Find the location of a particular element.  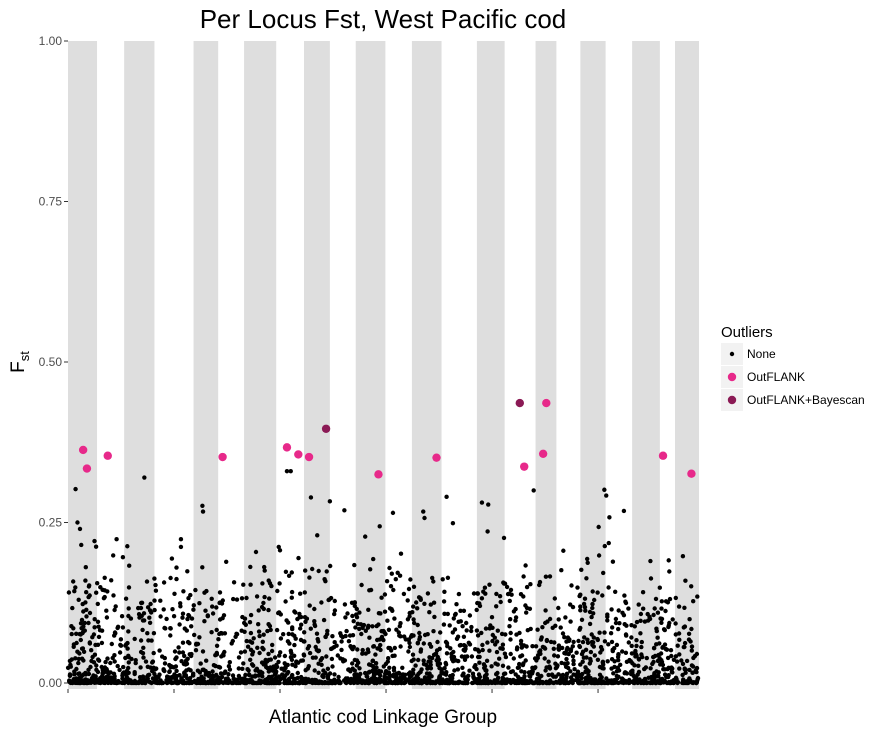

y-tick-label: 0.50 is located at coordinates (51, 362).